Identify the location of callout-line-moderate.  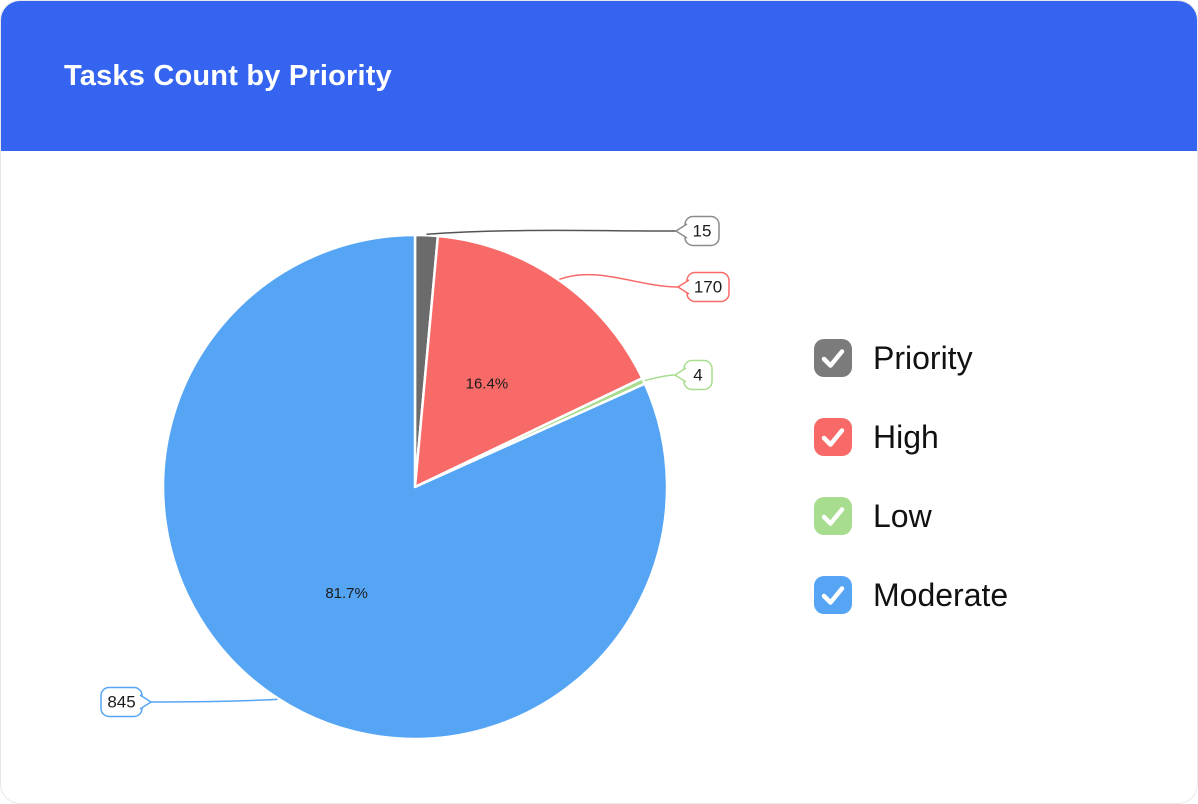
(214, 700).